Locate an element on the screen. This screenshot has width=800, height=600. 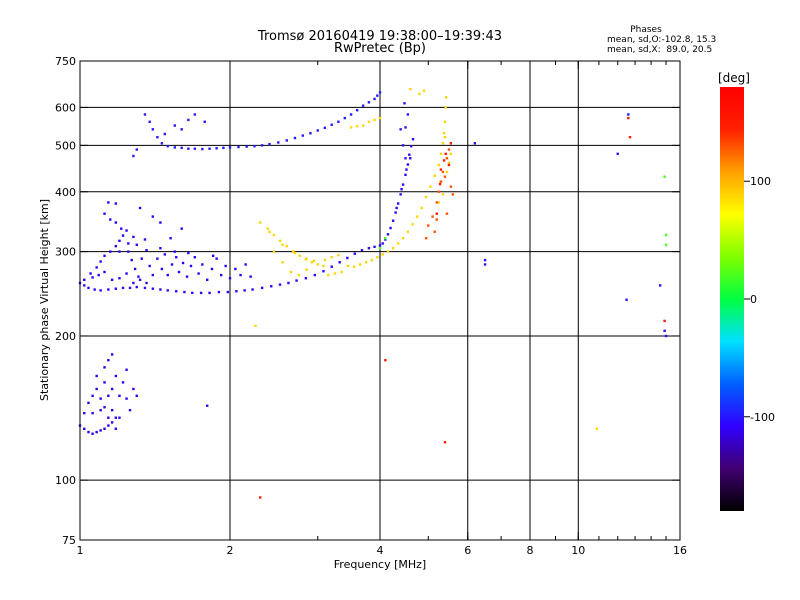
x-tick-label: 2 is located at coordinates (230, 550).